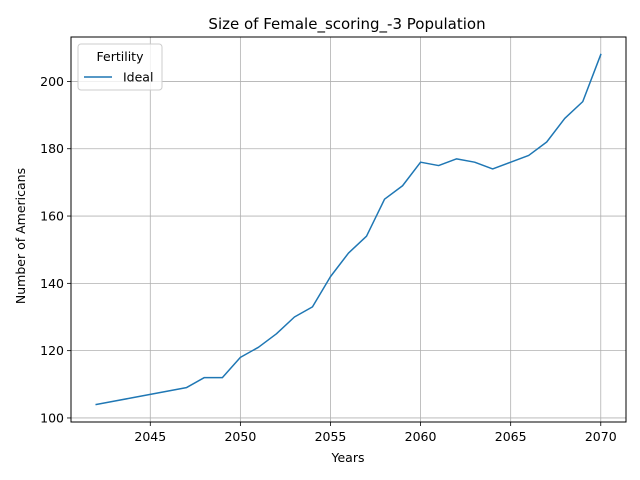 The width and height of the screenshot is (640, 480). Describe the element at coordinates (52, 216) in the screenshot. I see `y-tick-label: 160` at that location.